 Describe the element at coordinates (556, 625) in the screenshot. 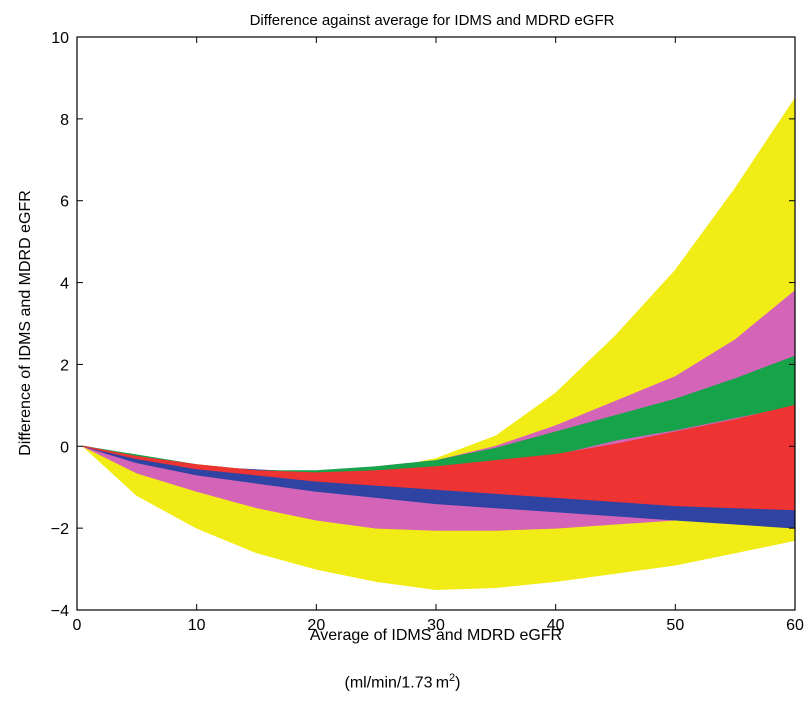

I see `x-tick-label: 40` at that location.